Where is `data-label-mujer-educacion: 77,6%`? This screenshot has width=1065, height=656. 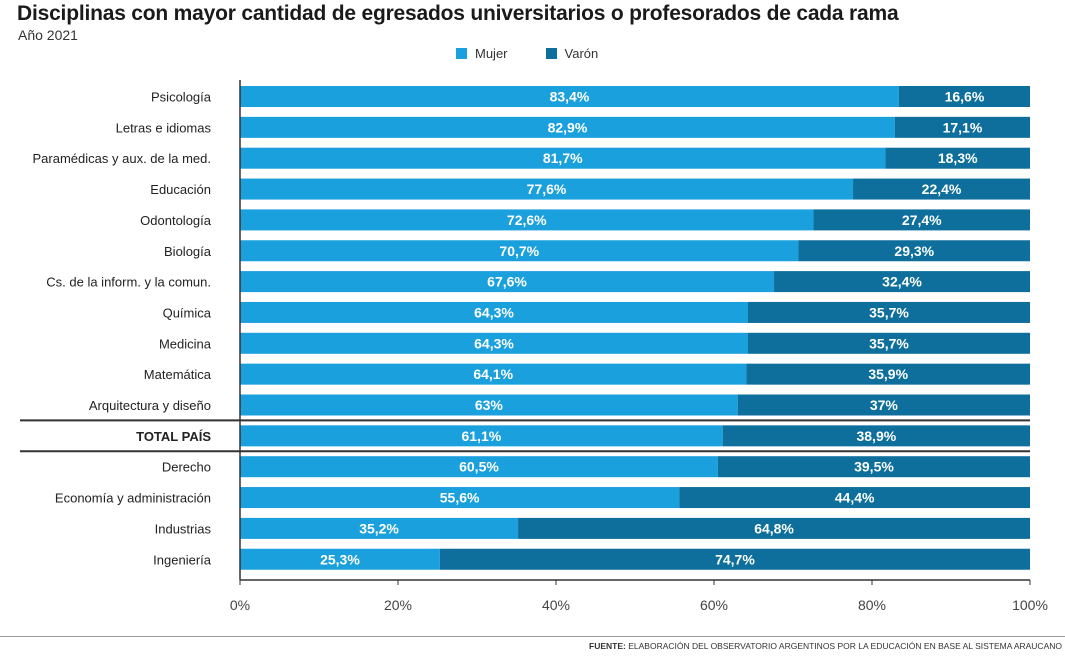 data-label-mujer-educacion: 77,6% is located at coordinates (547, 189).